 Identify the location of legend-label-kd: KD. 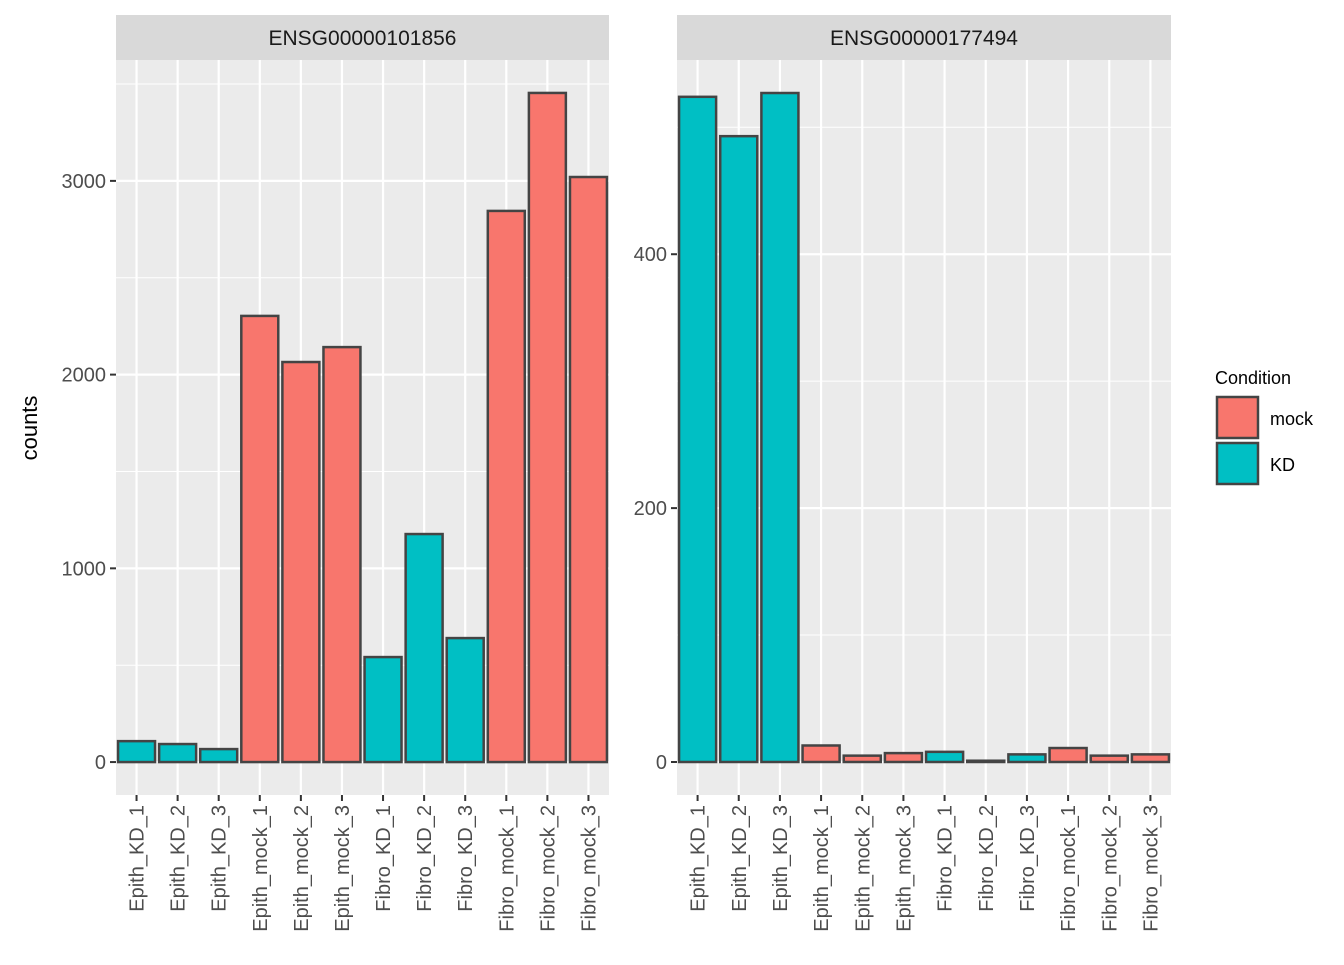
(1282, 465).